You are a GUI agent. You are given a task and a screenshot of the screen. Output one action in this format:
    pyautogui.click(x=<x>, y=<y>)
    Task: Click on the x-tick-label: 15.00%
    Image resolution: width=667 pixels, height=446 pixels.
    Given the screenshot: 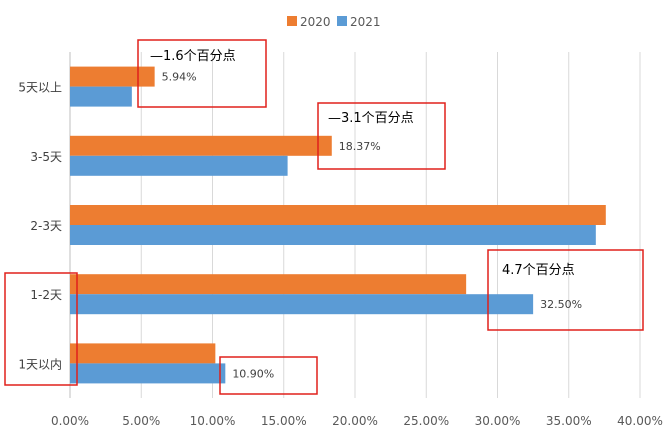 What is the action you would take?
    pyautogui.click(x=284, y=421)
    